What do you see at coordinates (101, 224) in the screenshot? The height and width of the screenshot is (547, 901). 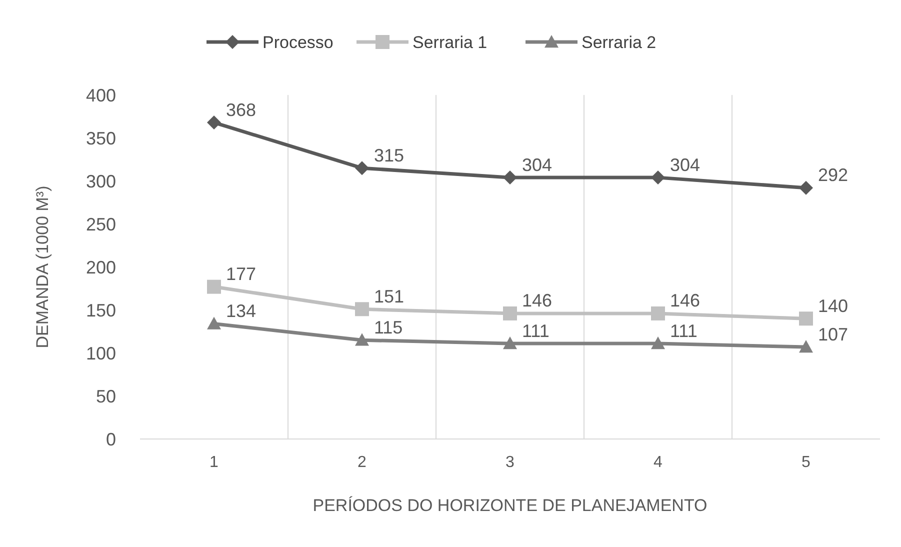 I see `y-tick-label: 250` at bounding box center [101, 224].